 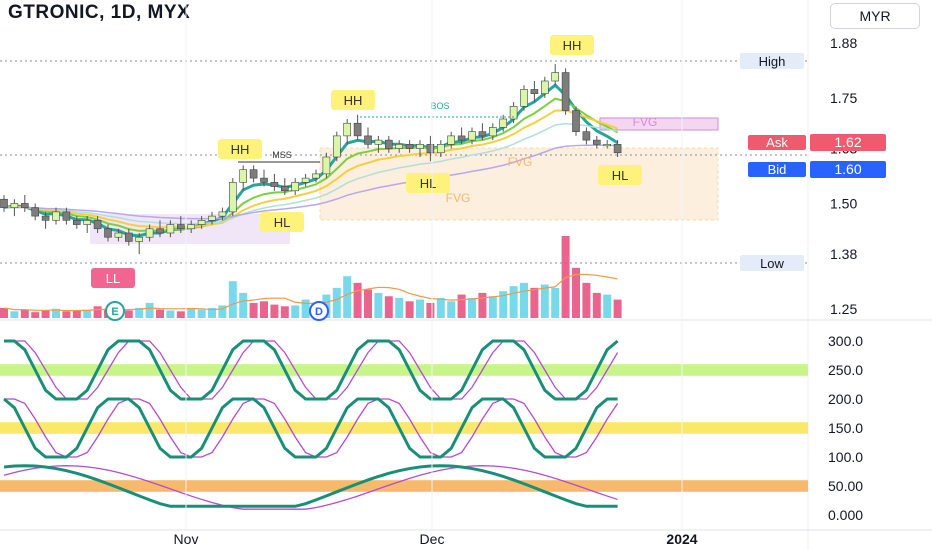 I want to click on osc-tick-label: 0.000, so click(x=845, y=515).